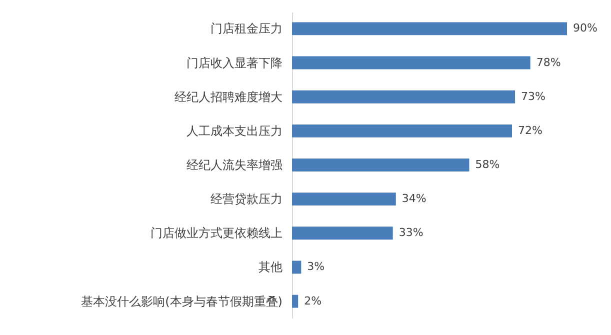 This screenshot has width=611, height=335. Describe the element at coordinates (548, 62) in the screenshot. I see `data-label: 78%` at that location.